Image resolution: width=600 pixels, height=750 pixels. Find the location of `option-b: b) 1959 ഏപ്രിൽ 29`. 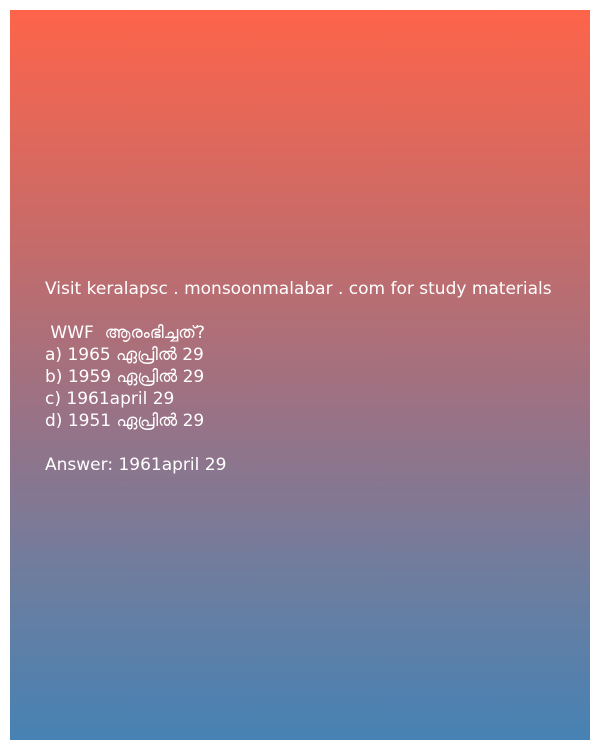

option-b: b) 1959 ഏപ്രിൽ 29 is located at coordinates (125, 377).